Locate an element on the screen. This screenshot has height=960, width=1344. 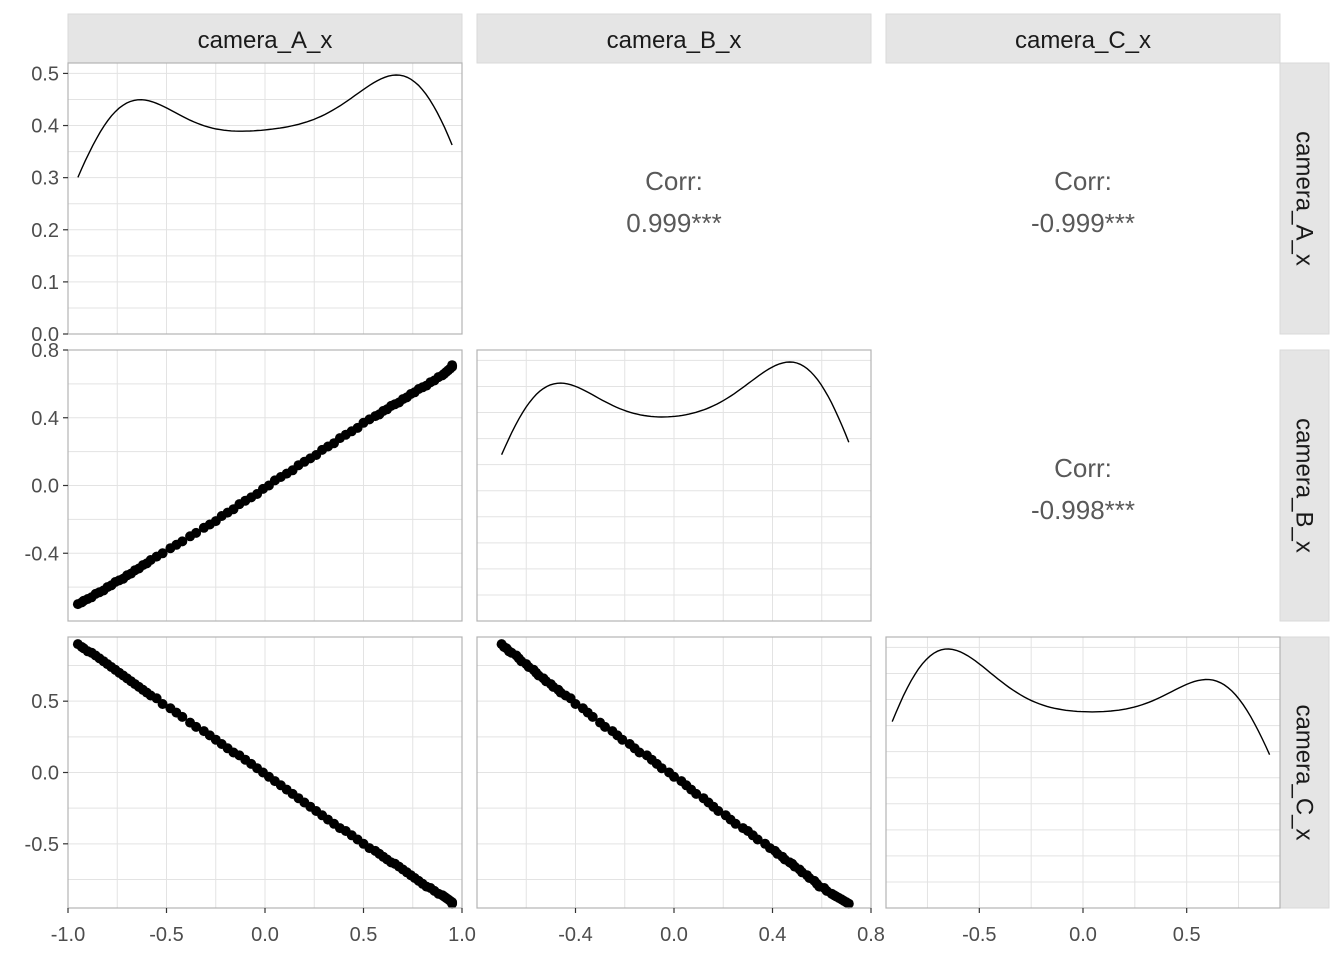
x-tick-label-camera_B_x: -0.4 is located at coordinates (575, 935).